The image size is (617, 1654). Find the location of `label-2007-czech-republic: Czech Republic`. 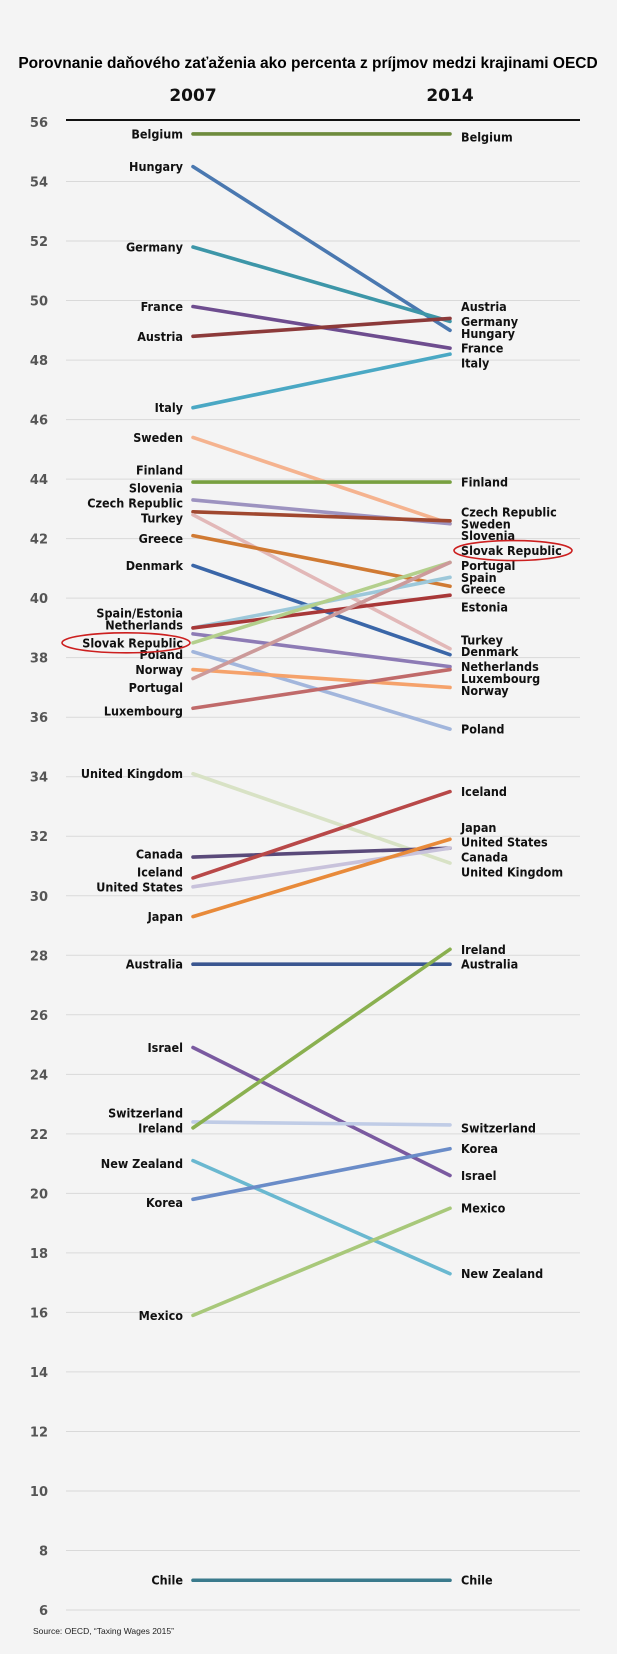

label-2007-czech-republic: Czech Republic is located at coordinates (135, 502).